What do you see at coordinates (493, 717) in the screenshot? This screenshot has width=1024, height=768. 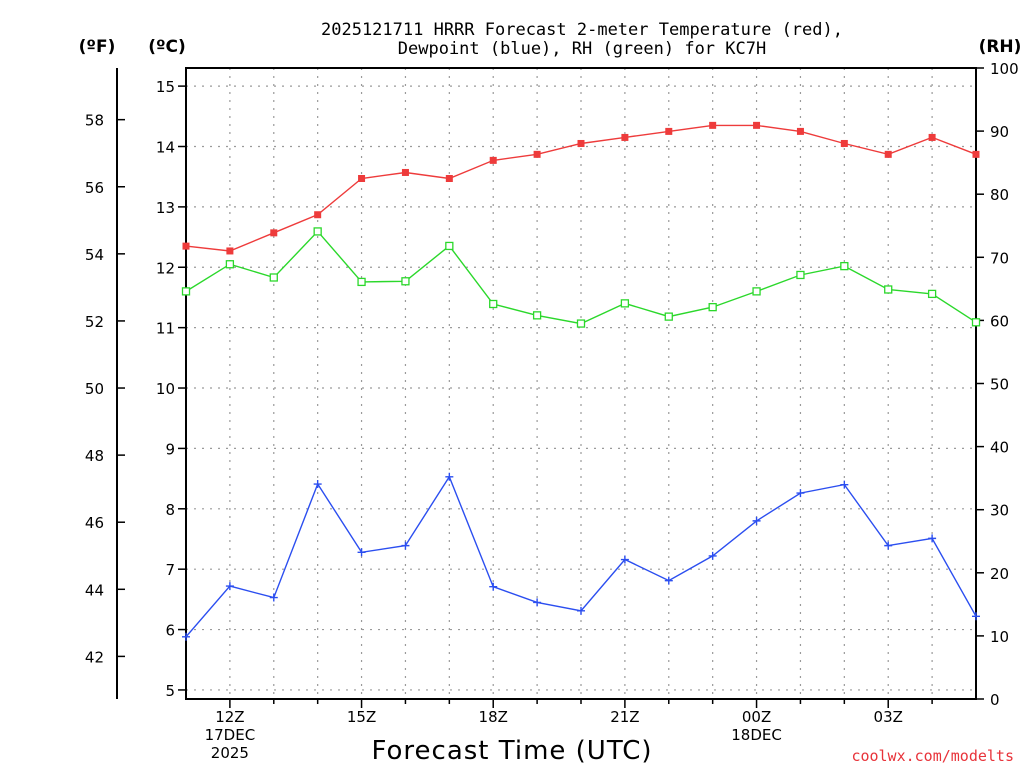 I see `time-tick-label: 18Z` at bounding box center [493, 717].